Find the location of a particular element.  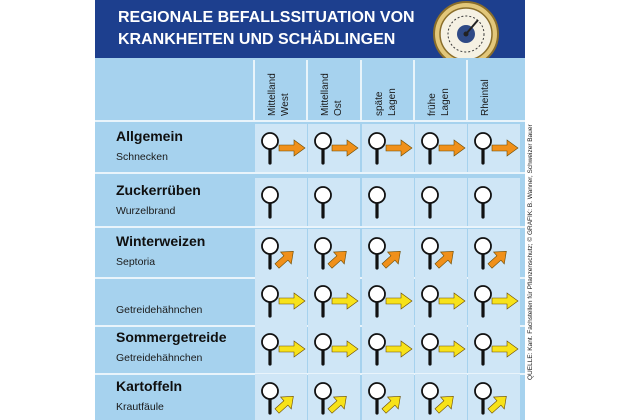

column-header: frühe Lagen is located at coordinates (439, 102).